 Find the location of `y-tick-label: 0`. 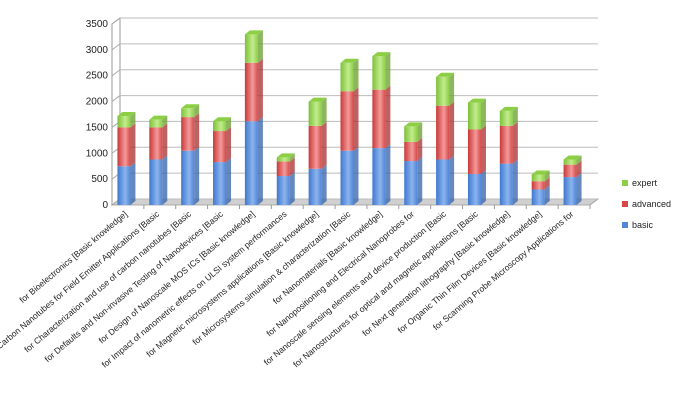

y-tick-label: 0 is located at coordinates (105, 205).